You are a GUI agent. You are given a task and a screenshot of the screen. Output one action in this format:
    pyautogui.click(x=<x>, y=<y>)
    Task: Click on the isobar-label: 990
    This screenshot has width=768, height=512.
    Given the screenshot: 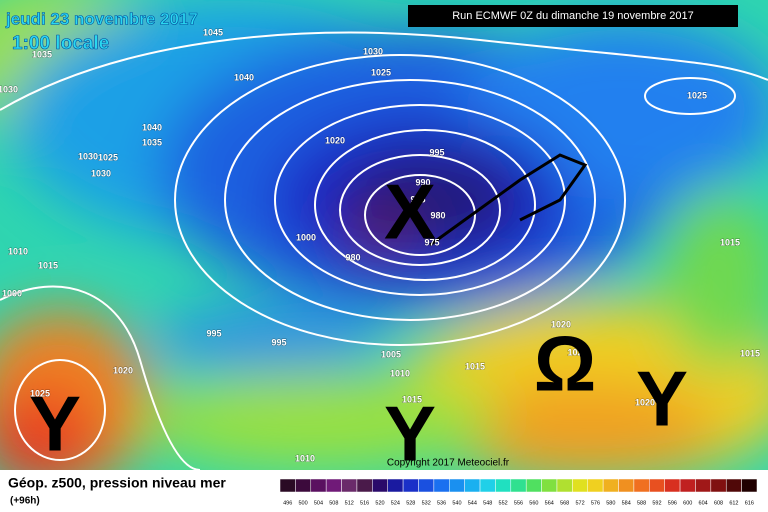 What is the action you would take?
    pyautogui.click(x=422, y=182)
    